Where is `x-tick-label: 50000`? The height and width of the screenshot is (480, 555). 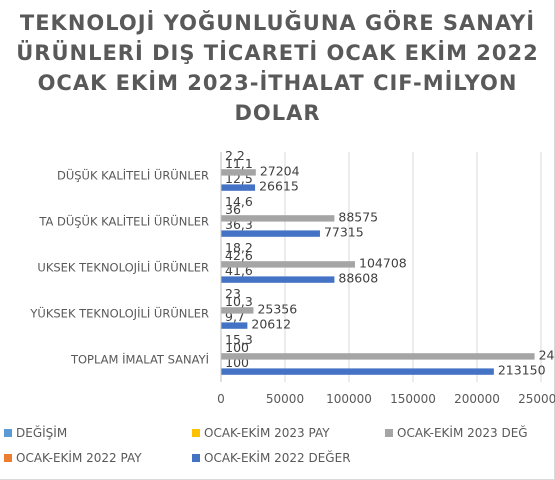 x-tick-label: 50000 is located at coordinates (285, 399).